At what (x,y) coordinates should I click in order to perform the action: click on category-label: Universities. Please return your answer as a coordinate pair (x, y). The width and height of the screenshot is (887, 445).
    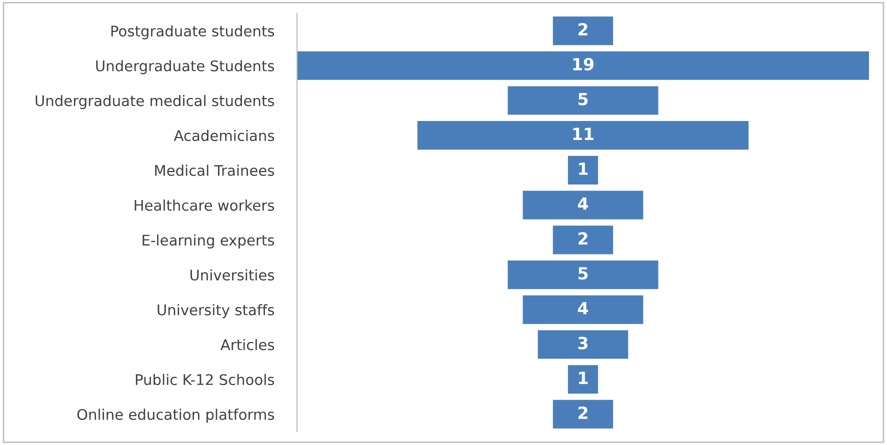
    Looking at the image, I should click on (232, 275).